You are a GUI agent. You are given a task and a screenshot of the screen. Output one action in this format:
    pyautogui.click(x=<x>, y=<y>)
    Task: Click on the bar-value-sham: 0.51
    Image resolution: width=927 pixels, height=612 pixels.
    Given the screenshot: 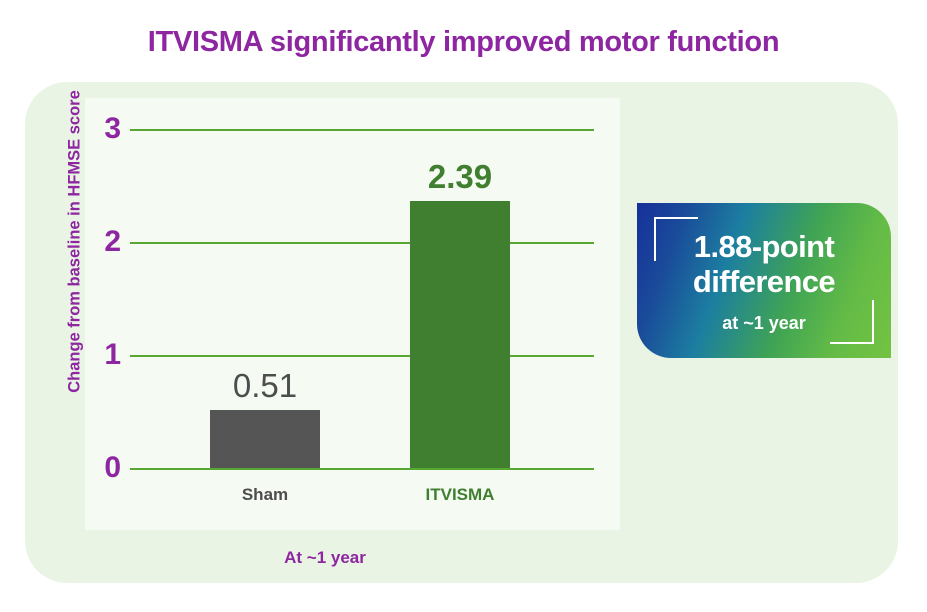 What is the action you would take?
    pyautogui.click(x=265, y=385)
    